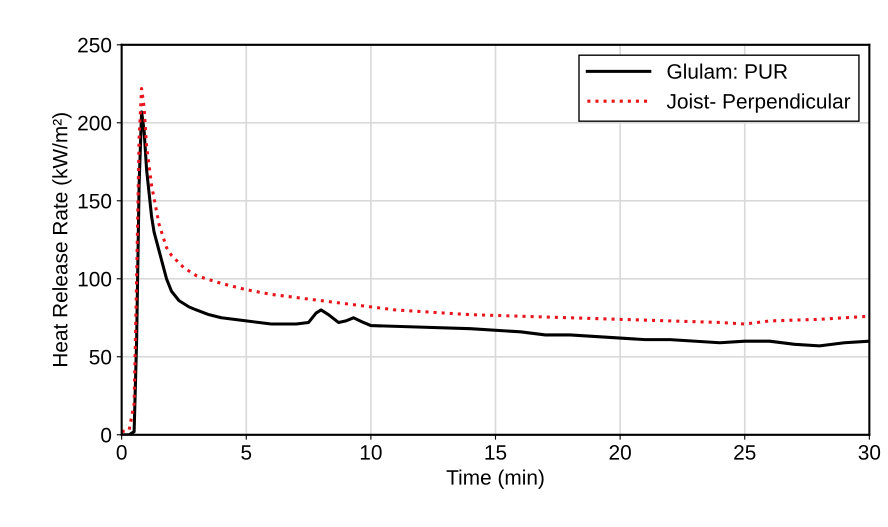 The width and height of the screenshot is (888, 527). Describe the element at coordinates (62, 239) in the screenshot. I see `y-axis-title: Heat Release Rate (kW/m²)` at that location.